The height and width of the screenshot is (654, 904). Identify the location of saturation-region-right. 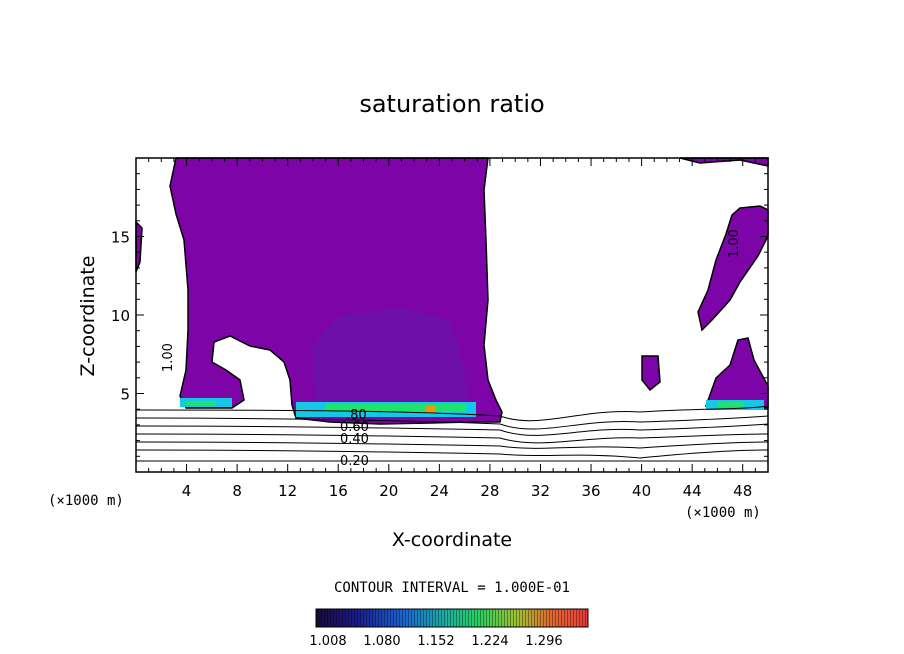
(724, 162).